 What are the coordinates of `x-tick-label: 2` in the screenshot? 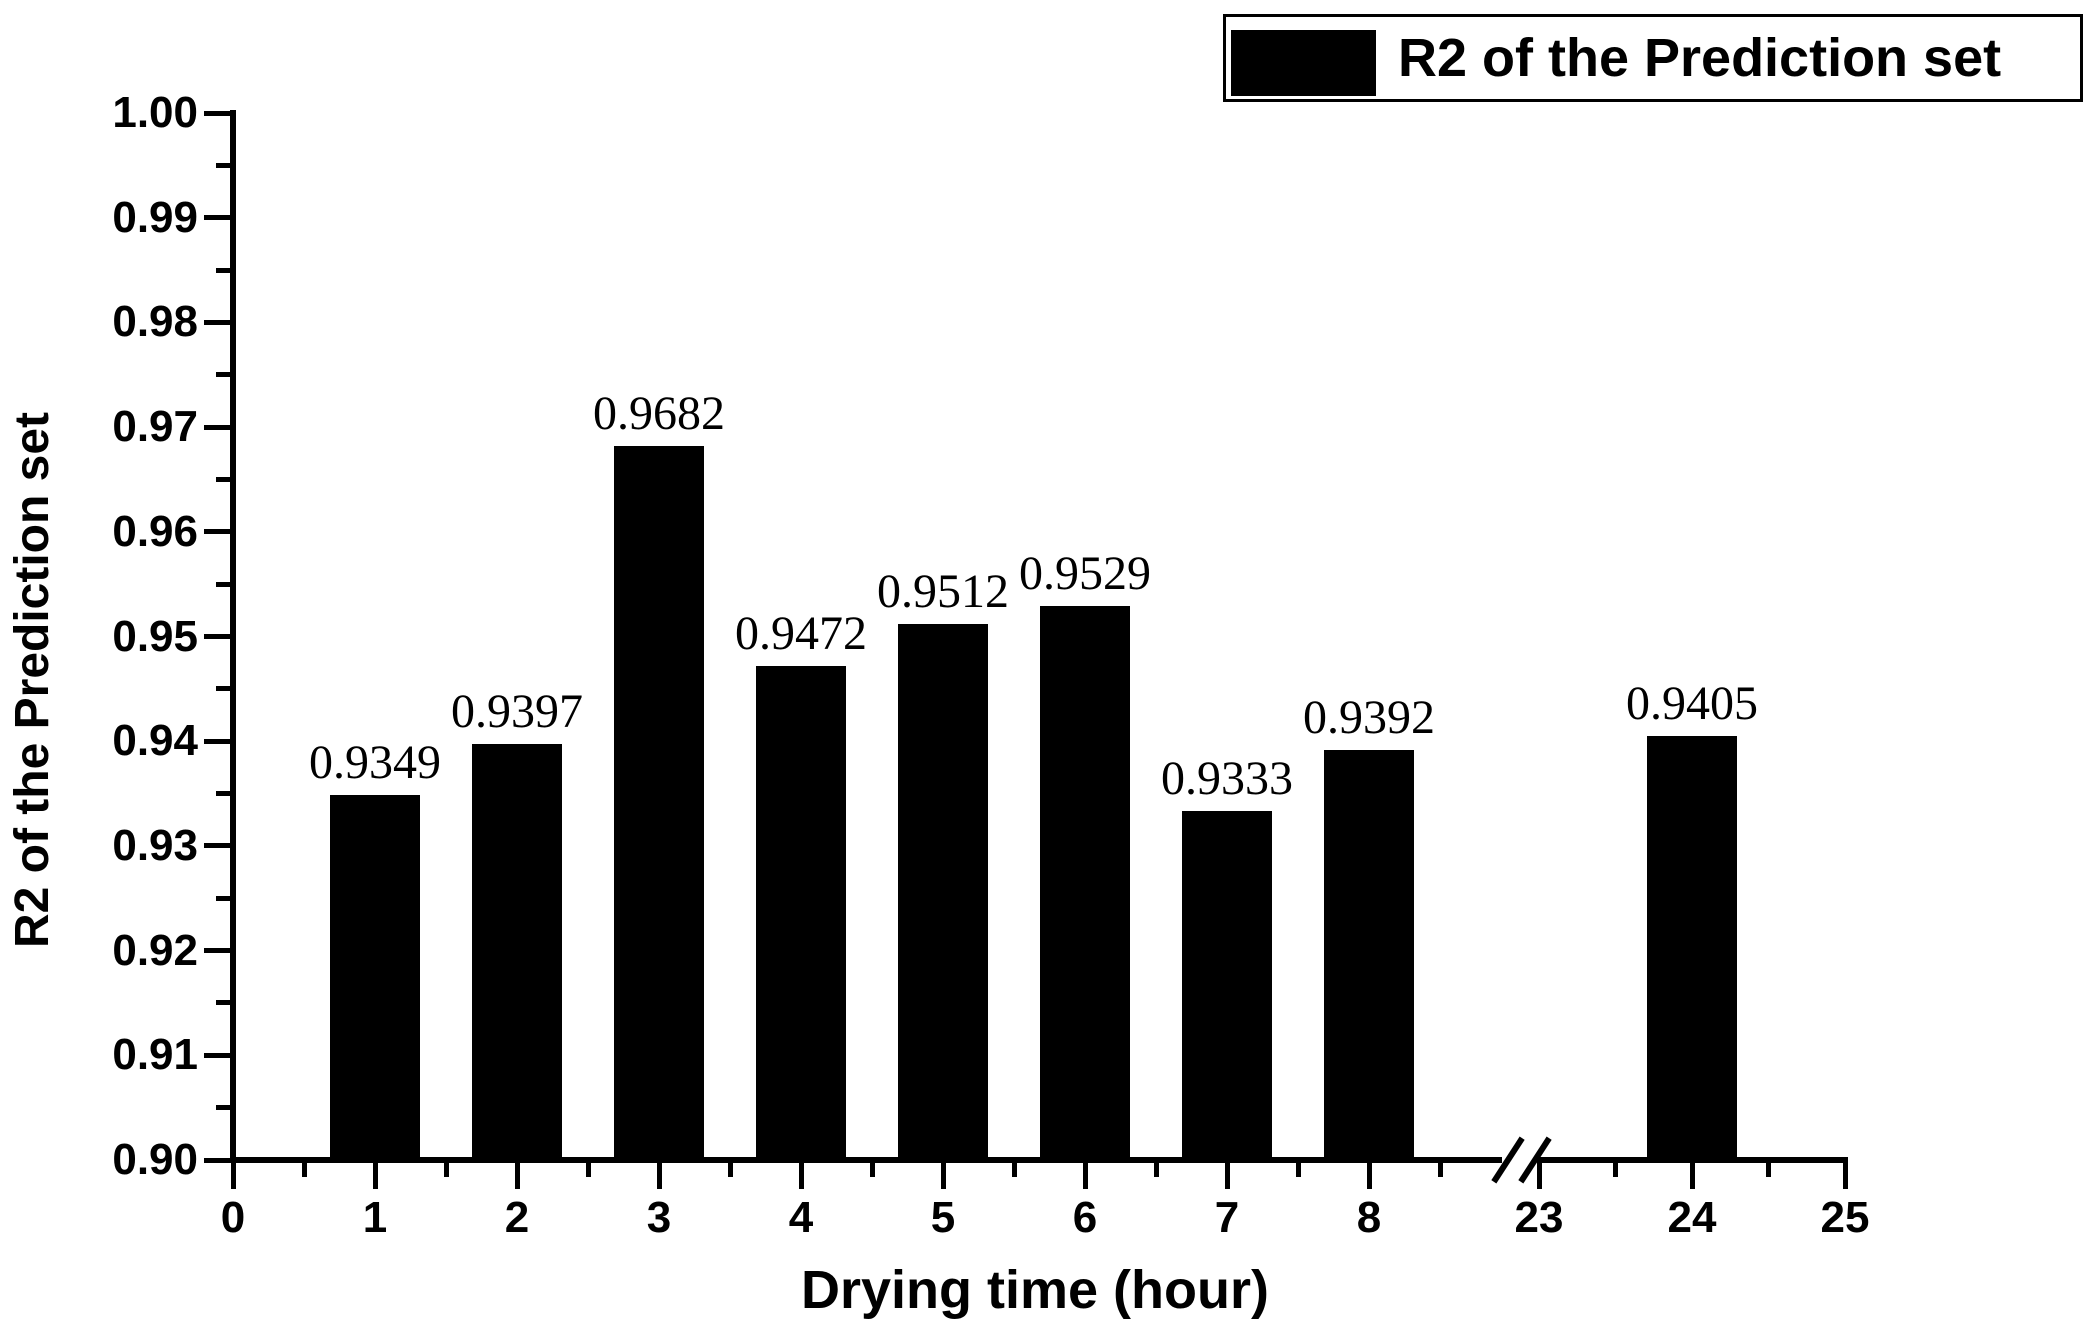 It's located at (517, 1217).